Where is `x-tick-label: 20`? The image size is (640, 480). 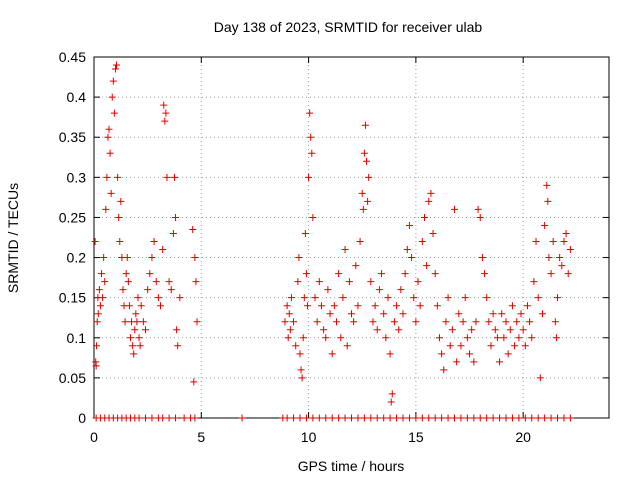 x-tick-label: 20 is located at coordinates (523, 437).